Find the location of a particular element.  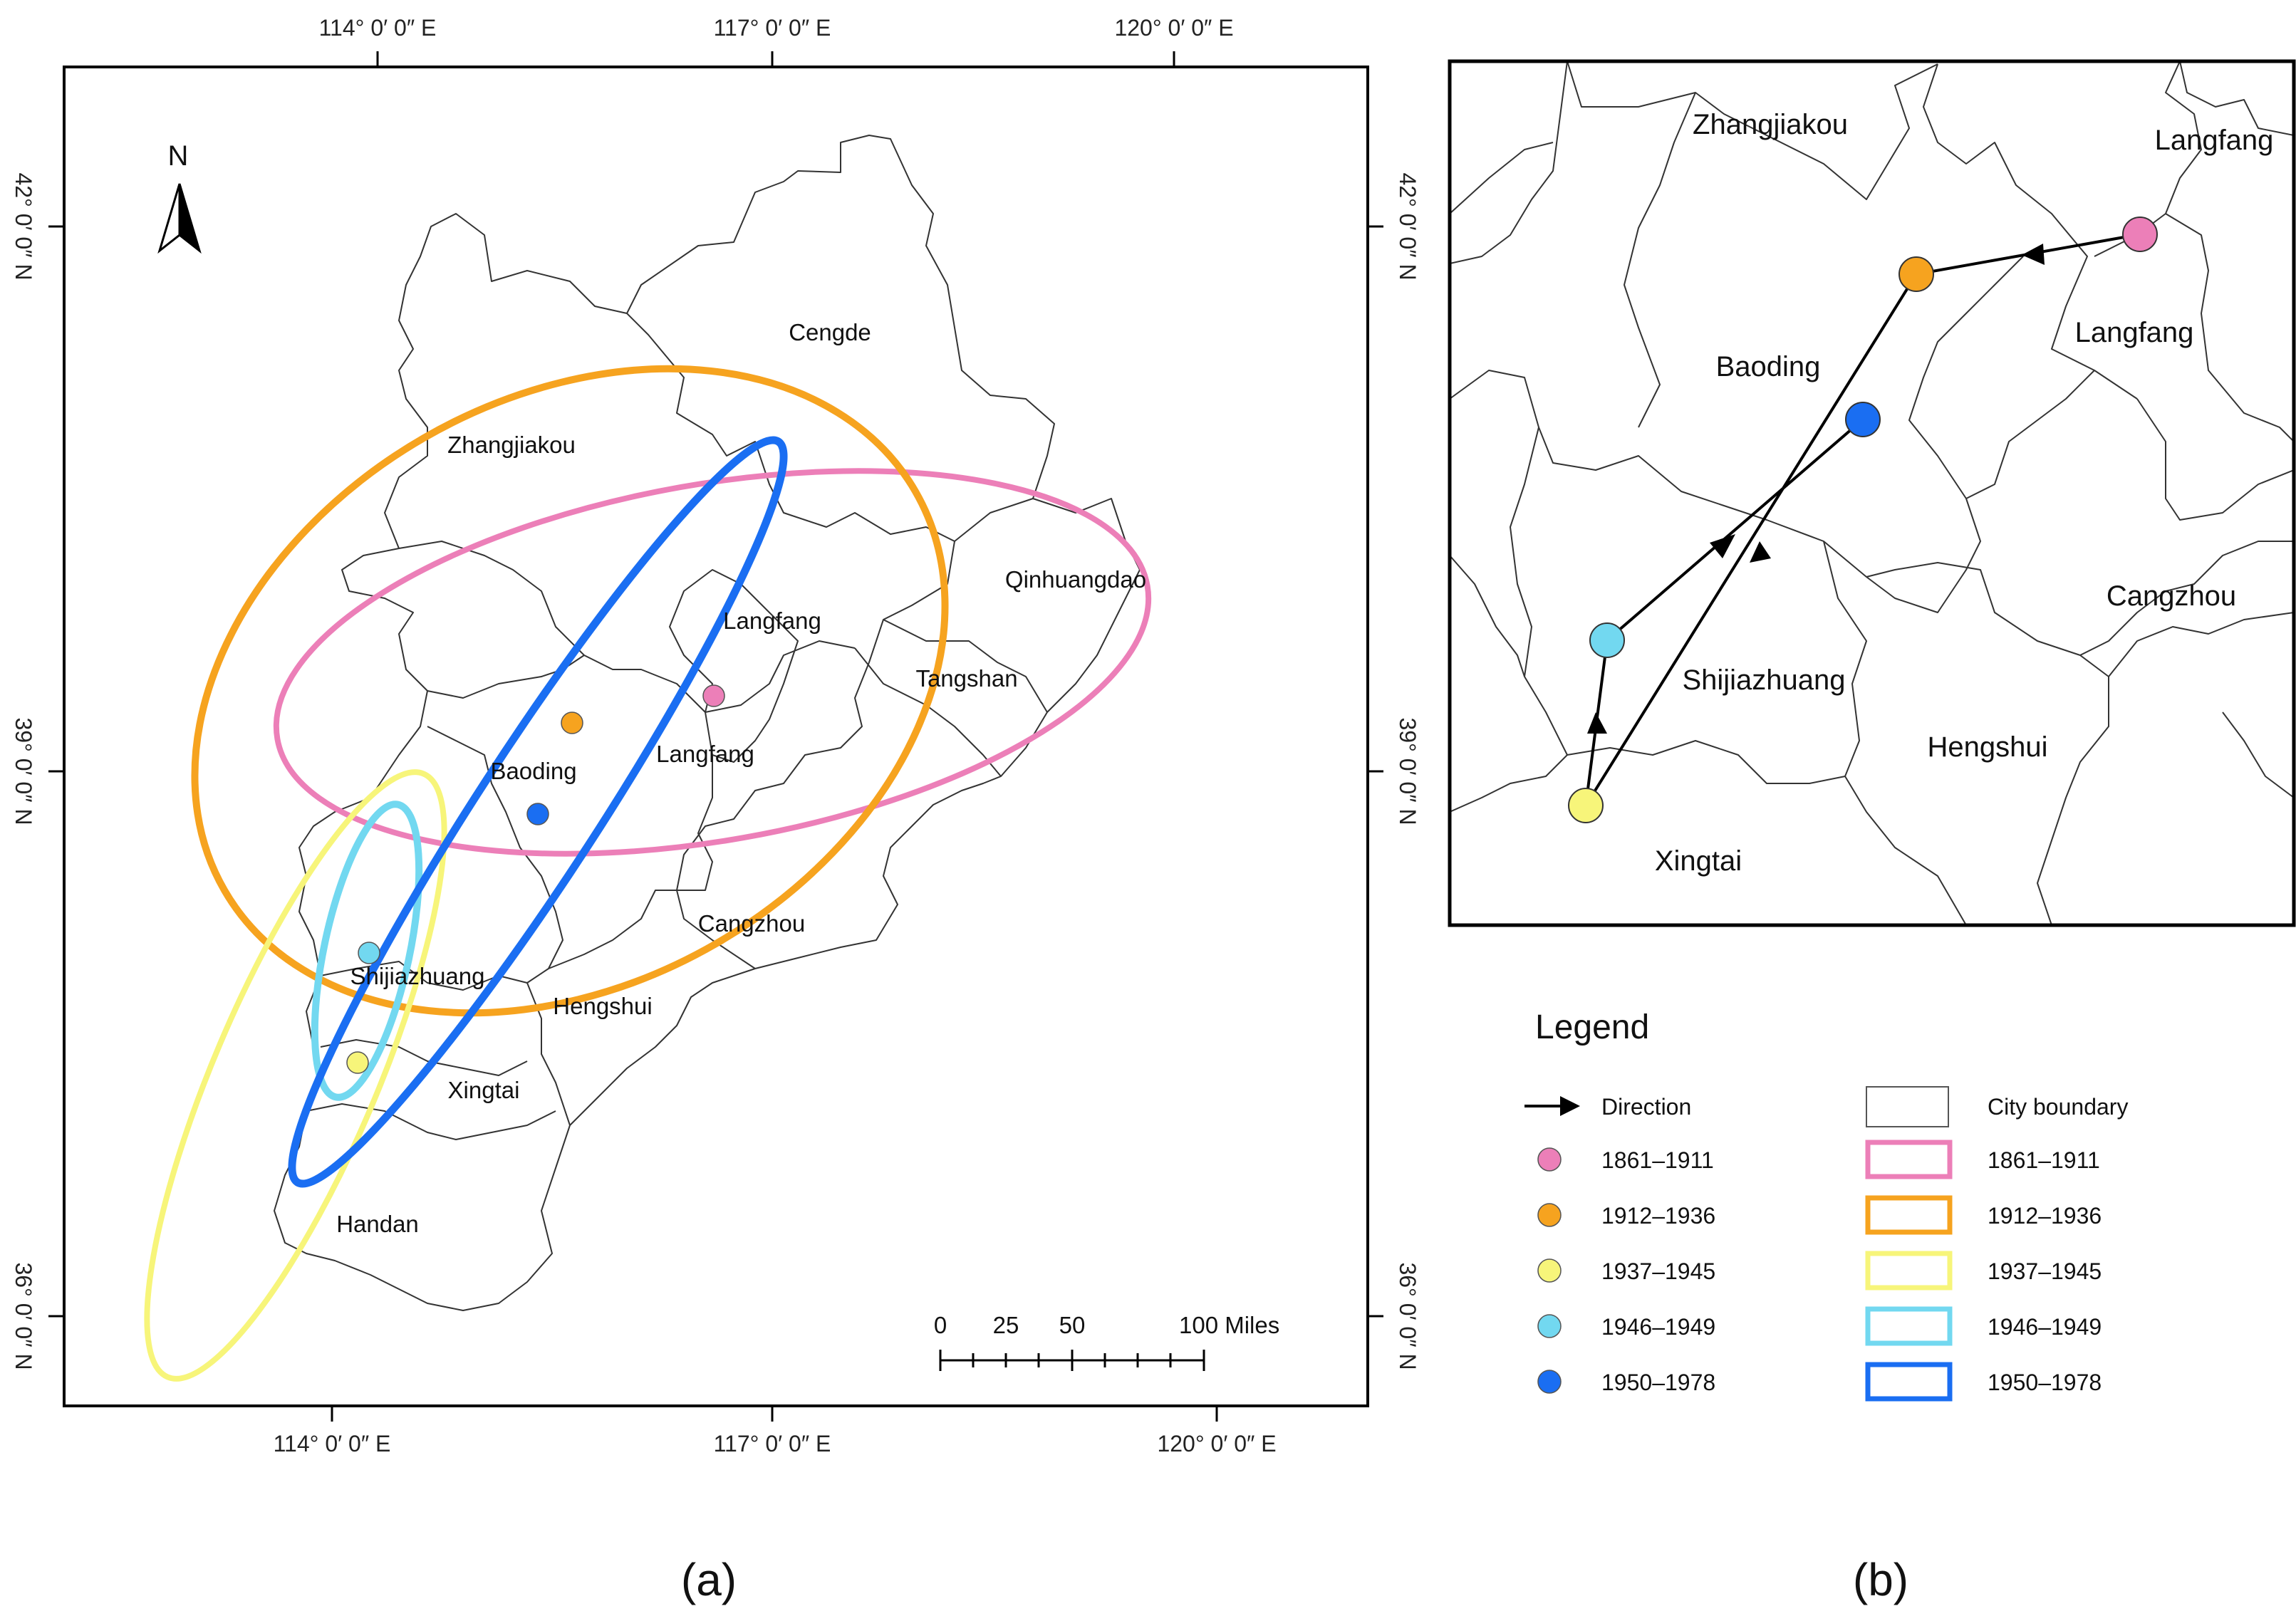

city-label-xingtai: Xingtai is located at coordinates (484, 1090).